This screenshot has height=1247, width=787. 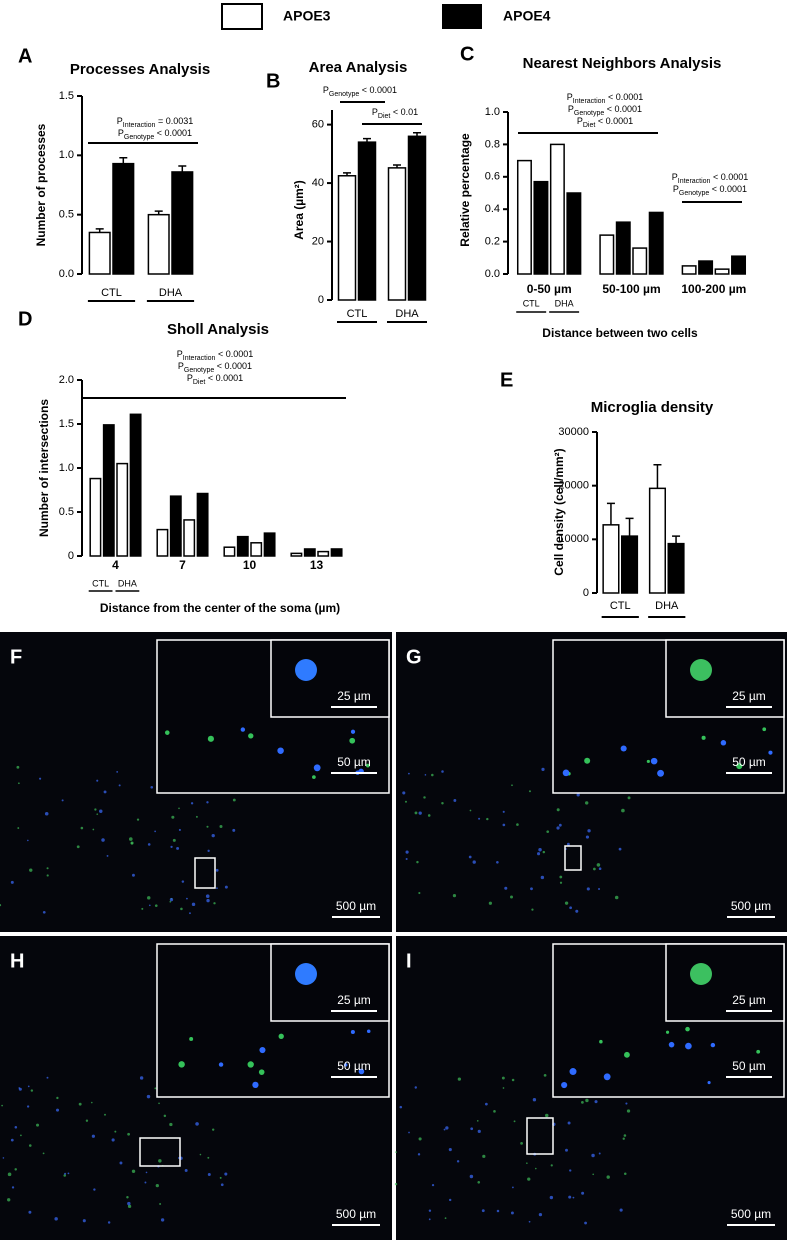 I want to click on y-tick-label: 0.6, so click(x=492, y=177).